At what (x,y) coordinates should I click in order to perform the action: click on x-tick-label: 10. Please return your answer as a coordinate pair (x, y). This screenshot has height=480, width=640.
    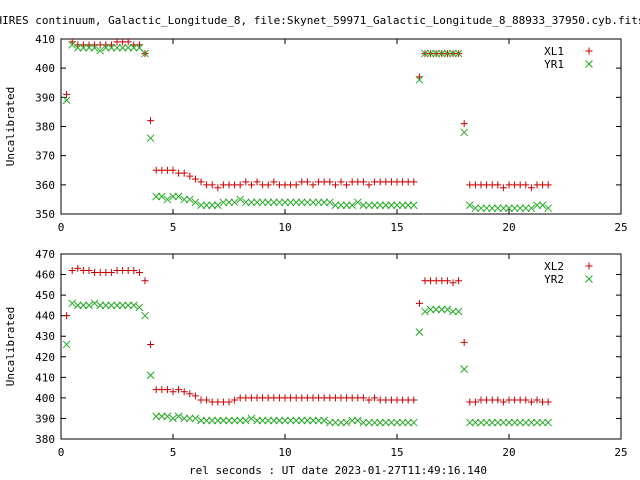
    Looking at the image, I should click on (284, 227).